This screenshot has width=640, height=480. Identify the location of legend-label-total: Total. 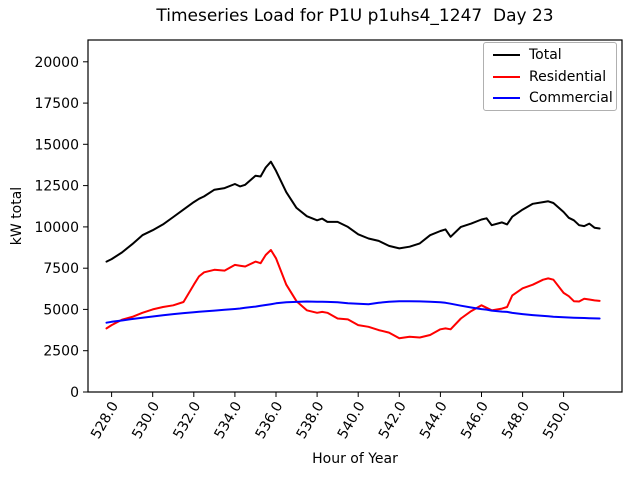
(545, 55).